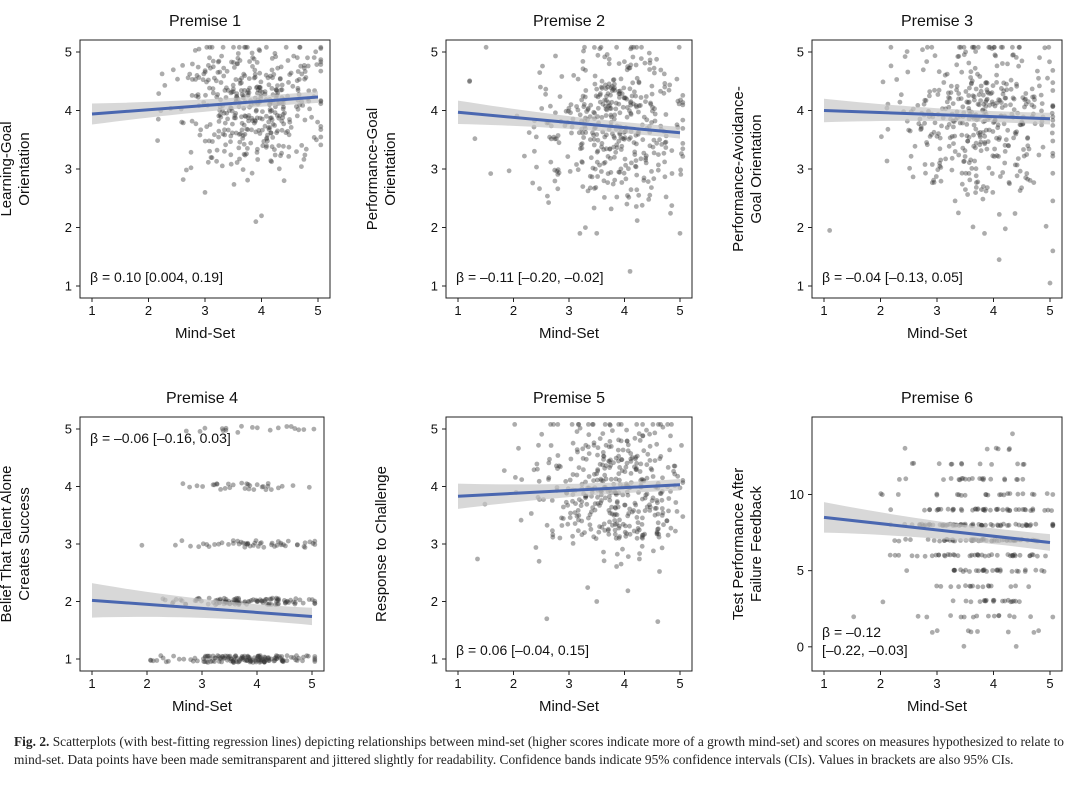 The image size is (1076, 794). I want to click on x-tick-label: 3, so click(201, 683).